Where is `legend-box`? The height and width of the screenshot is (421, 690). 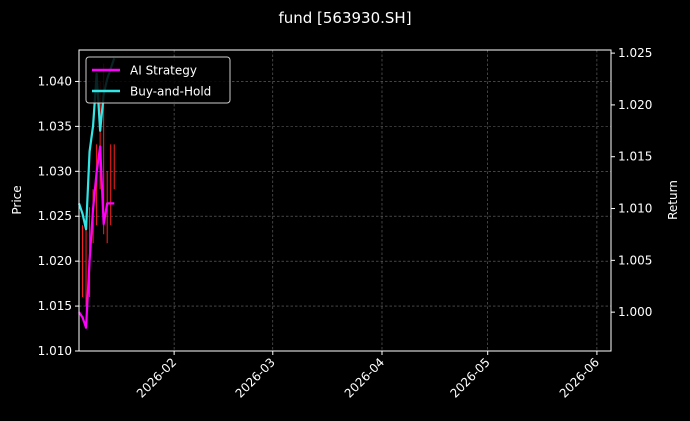
legend-box is located at coordinates (158, 80).